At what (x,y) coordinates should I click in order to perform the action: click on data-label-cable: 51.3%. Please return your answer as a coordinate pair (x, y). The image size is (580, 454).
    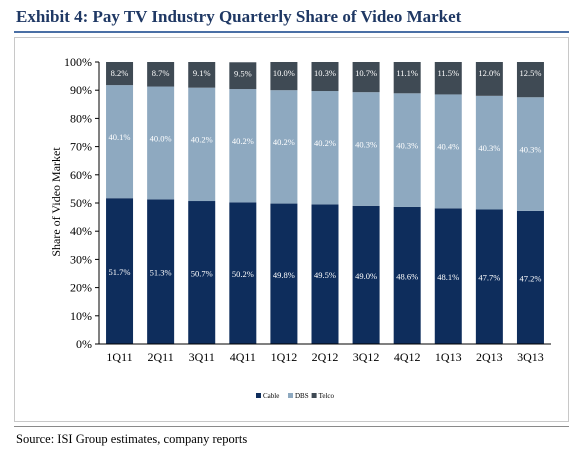
    Looking at the image, I should click on (161, 273).